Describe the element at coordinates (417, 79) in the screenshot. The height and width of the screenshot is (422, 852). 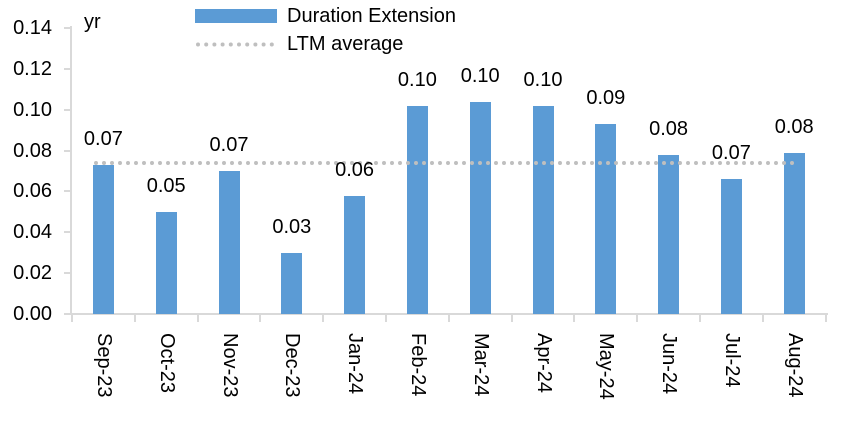
I see `data-label-feb-24: 0.10` at that location.